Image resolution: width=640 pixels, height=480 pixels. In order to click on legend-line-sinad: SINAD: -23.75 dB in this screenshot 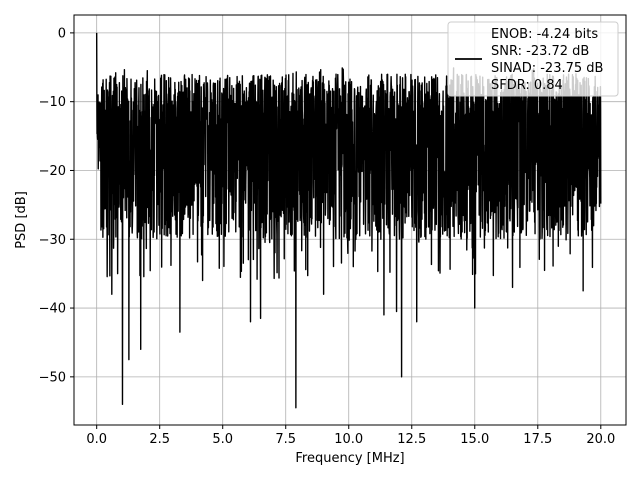, I will do `click(547, 68)`.